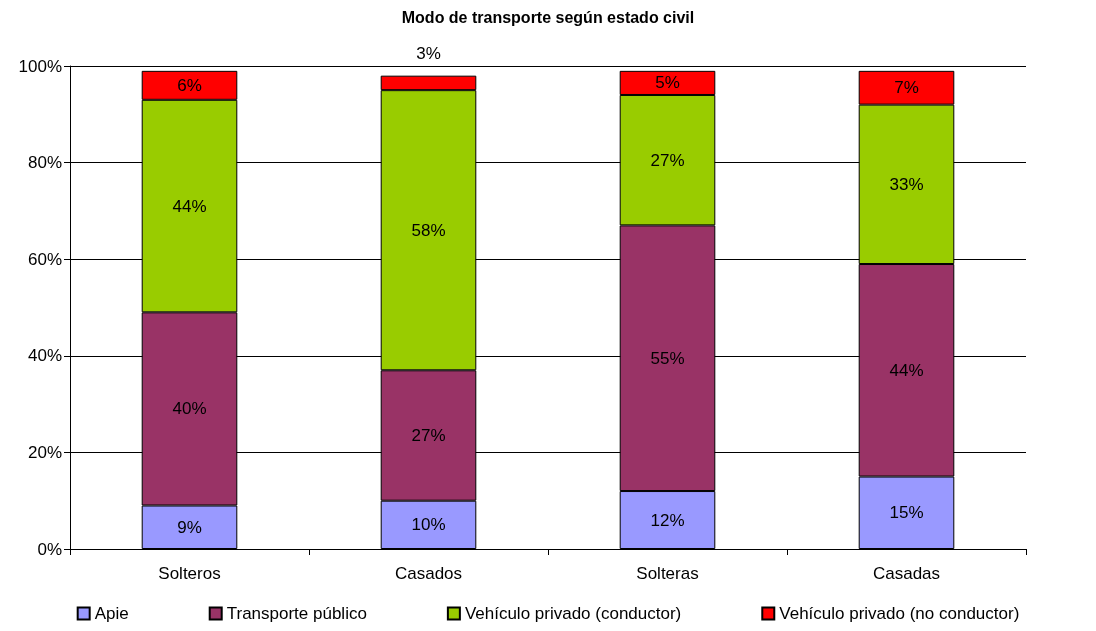 This screenshot has width=1096, height=631. Describe the element at coordinates (573, 613) in the screenshot. I see `legend-label: Vehículo privado (conductor)` at that location.